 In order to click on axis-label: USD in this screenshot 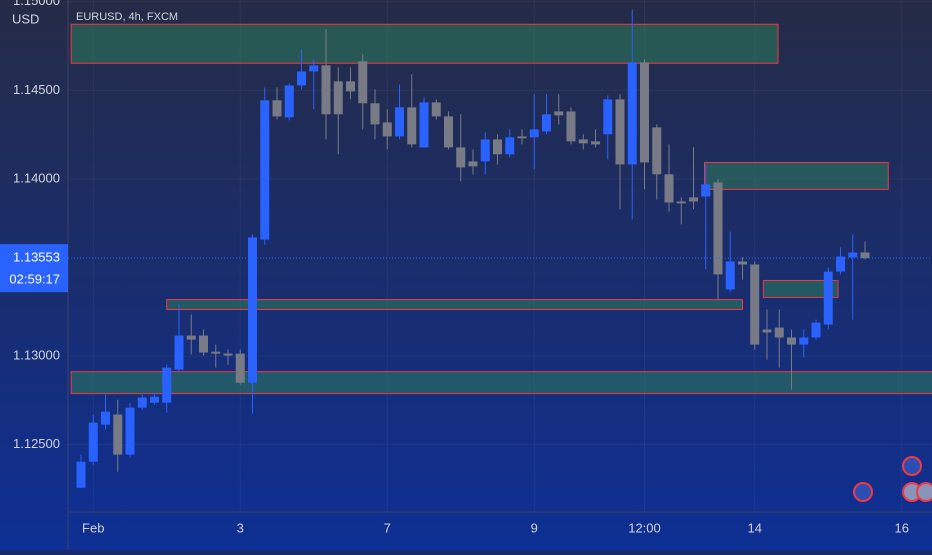, I will do `click(25, 18)`.